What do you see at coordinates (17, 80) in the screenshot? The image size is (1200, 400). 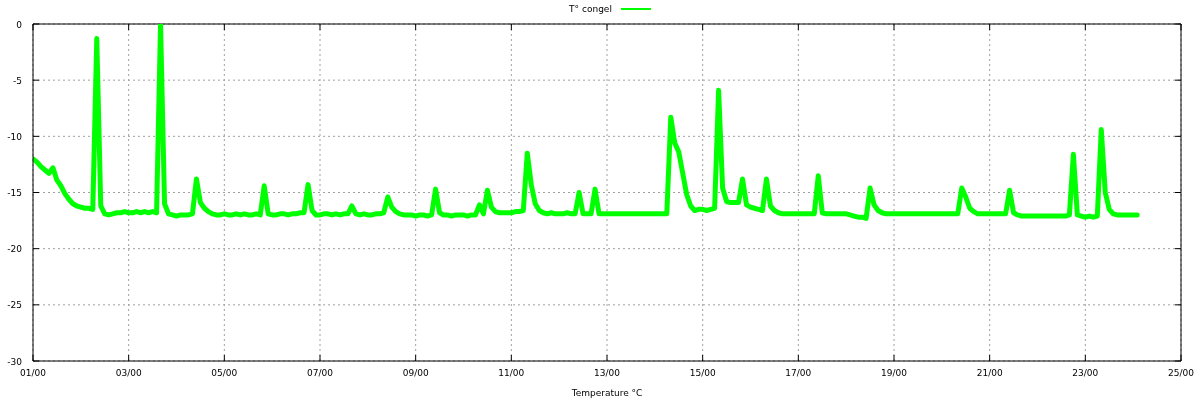 I see `y-tick-label: -5` at bounding box center [17, 80].